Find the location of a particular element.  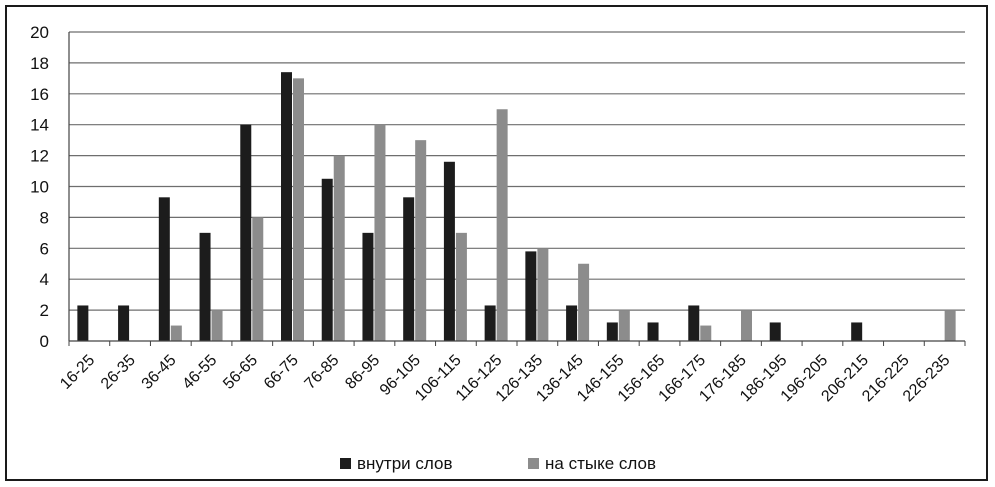

x-tick-label: 76-85 is located at coordinates (322, 372).